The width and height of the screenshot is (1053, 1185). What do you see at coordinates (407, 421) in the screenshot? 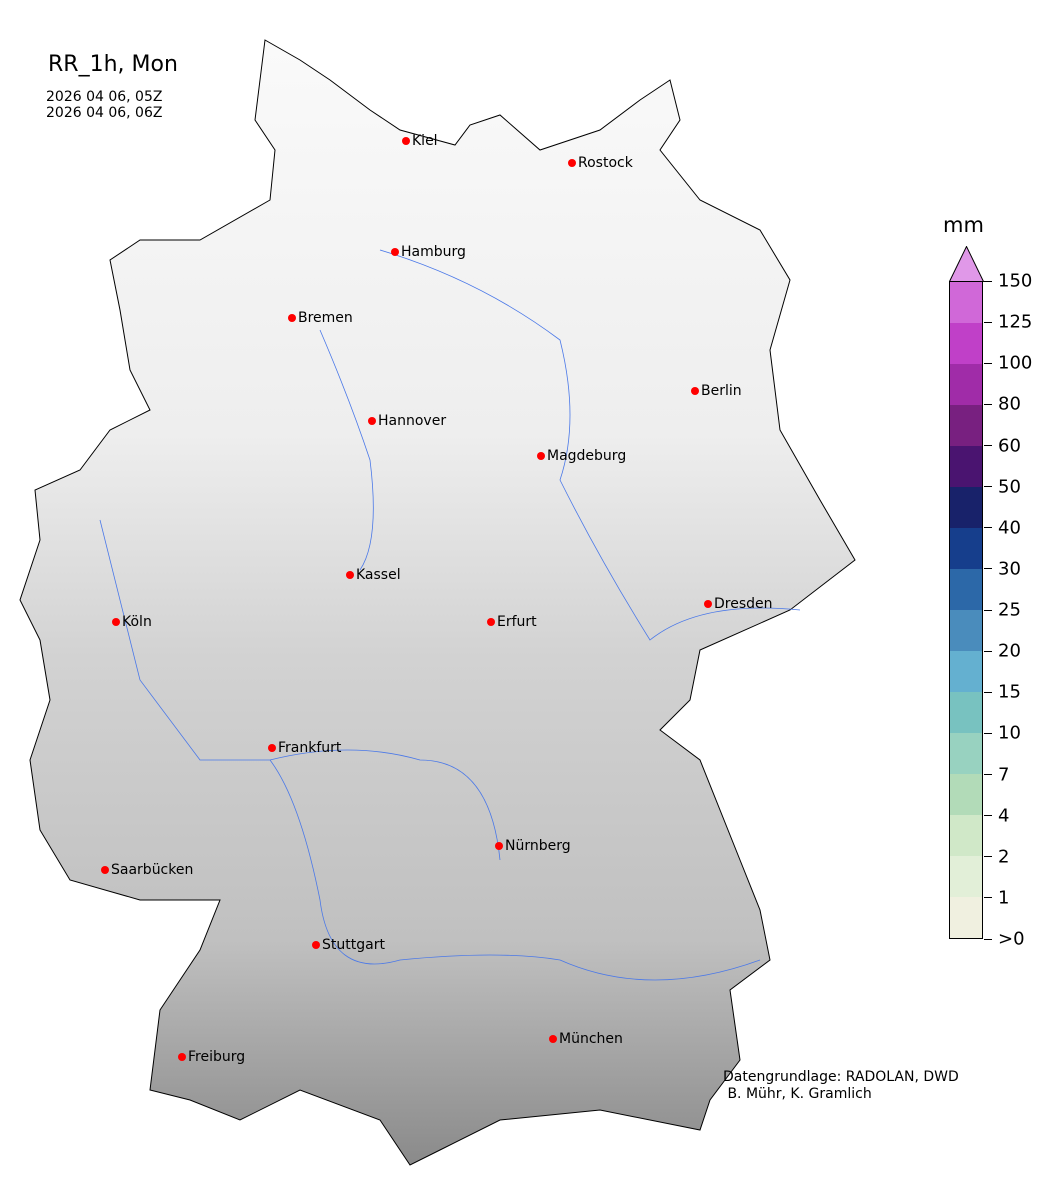
I see `city-marker: Hannover` at bounding box center [407, 421].